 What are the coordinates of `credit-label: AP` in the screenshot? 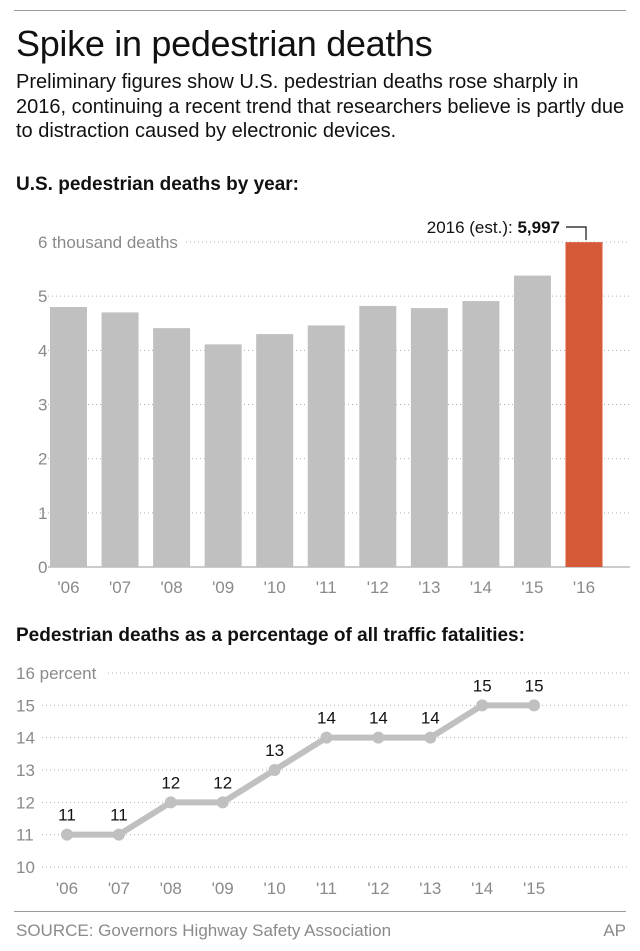 It's located at (614, 930).